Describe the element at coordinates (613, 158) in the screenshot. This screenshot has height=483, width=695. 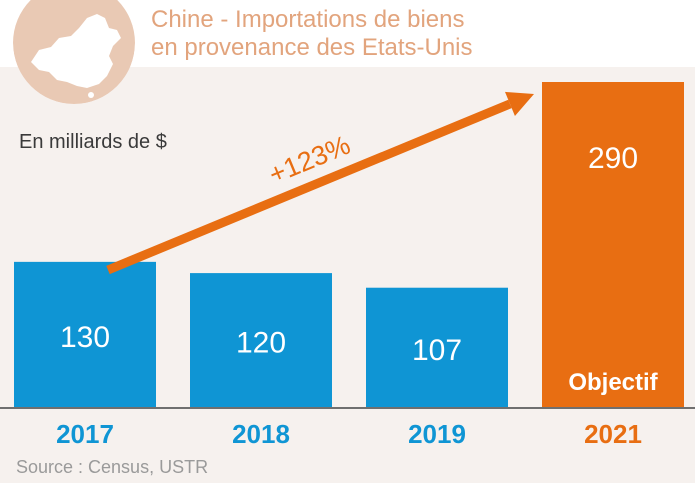
I see `value-label-2021: 290` at that location.